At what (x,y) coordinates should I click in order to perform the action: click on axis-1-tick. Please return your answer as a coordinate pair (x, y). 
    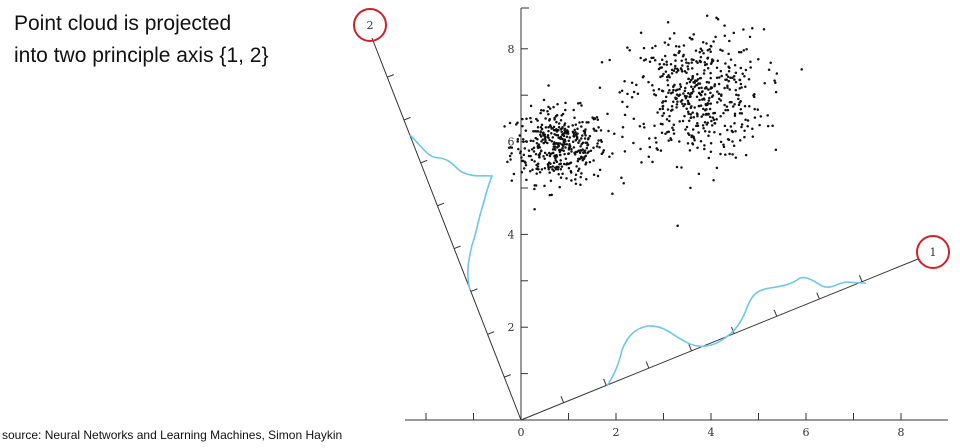
    Looking at the image, I should click on (860, 278).